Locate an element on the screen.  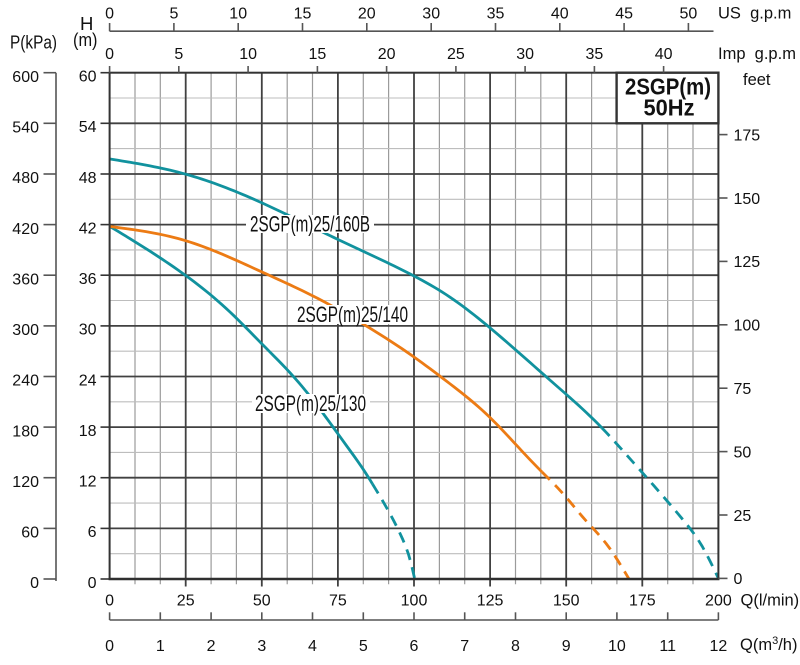
svg-text: 2SGP(m)25/160B is located at coordinates (310, 224).